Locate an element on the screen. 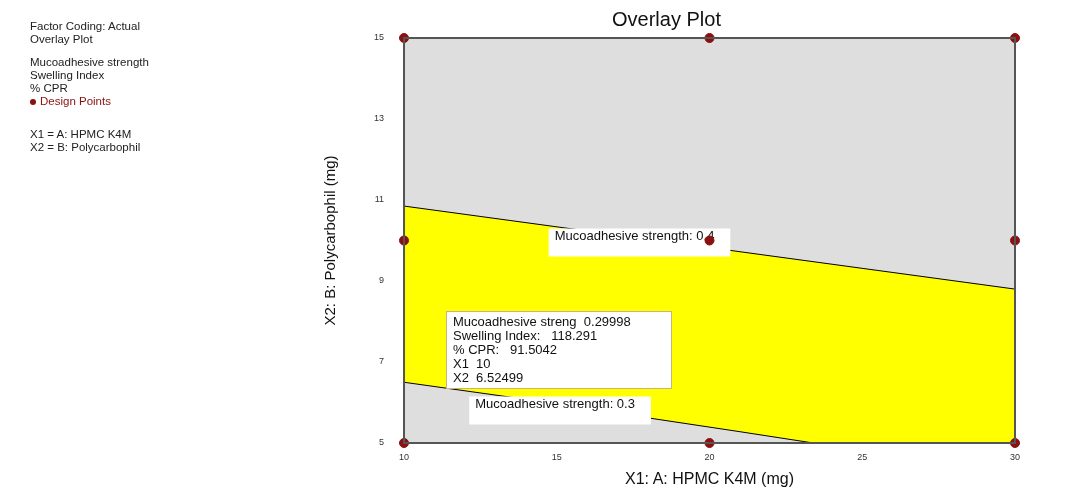 This screenshot has height=499, width=1083. y-tick-label: 11 is located at coordinates (379, 199).